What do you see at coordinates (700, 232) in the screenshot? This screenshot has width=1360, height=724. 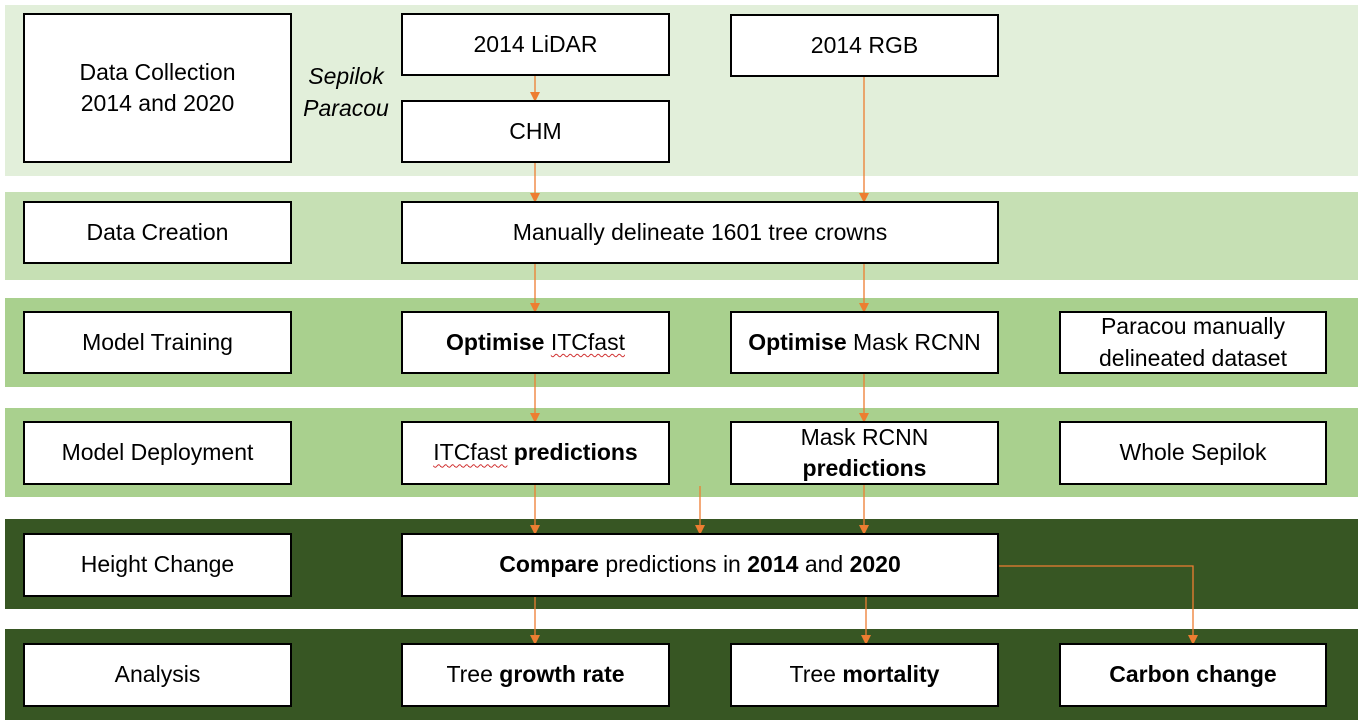 I see `node-delineate: Manually delineate 1601 tree crowns` at bounding box center [700, 232].